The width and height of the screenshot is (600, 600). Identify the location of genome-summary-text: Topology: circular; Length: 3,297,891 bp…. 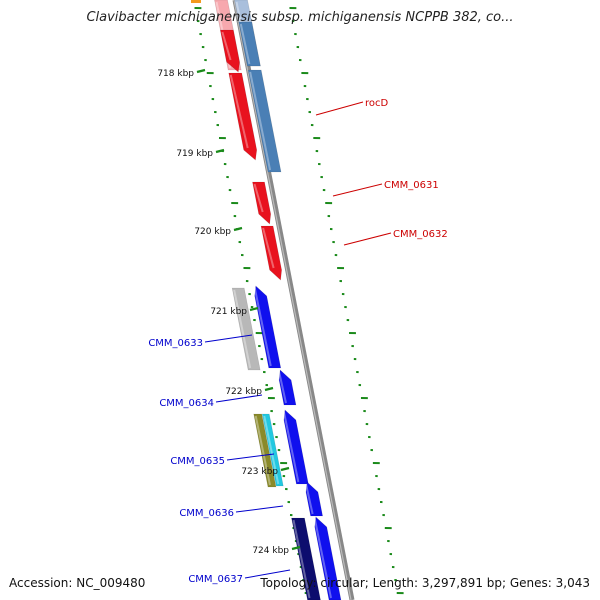
(425, 583).